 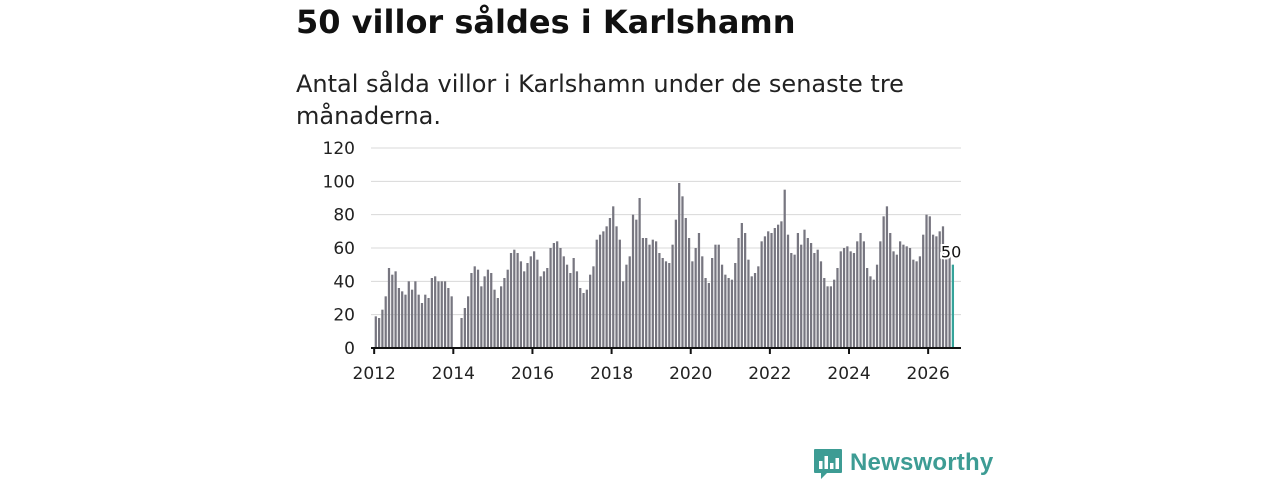 What do you see at coordinates (344, 316) in the screenshot?
I see `y-tick-label: 20` at bounding box center [344, 316].